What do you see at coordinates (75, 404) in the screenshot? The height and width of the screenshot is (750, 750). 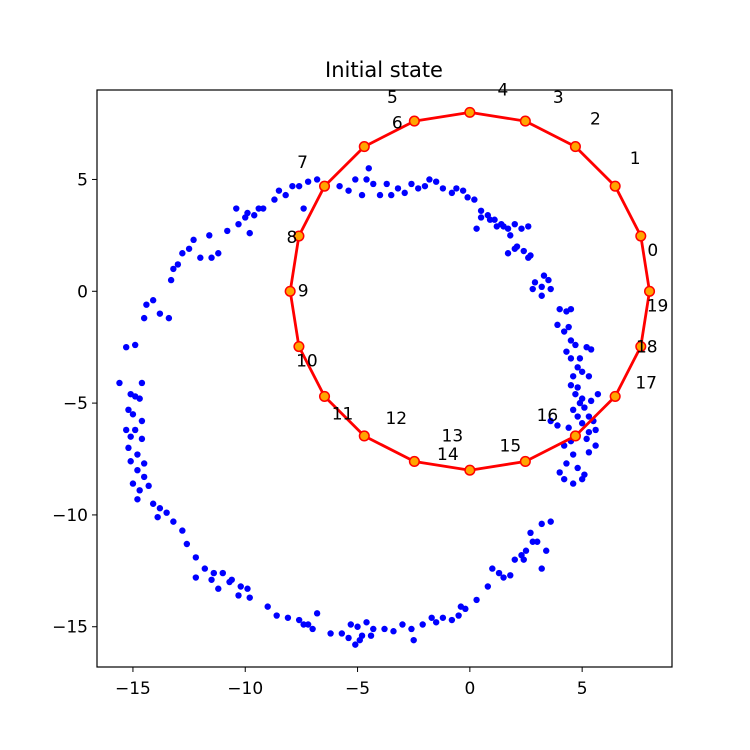 I see `y-tick-label: −5` at bounding box center [75, 404].